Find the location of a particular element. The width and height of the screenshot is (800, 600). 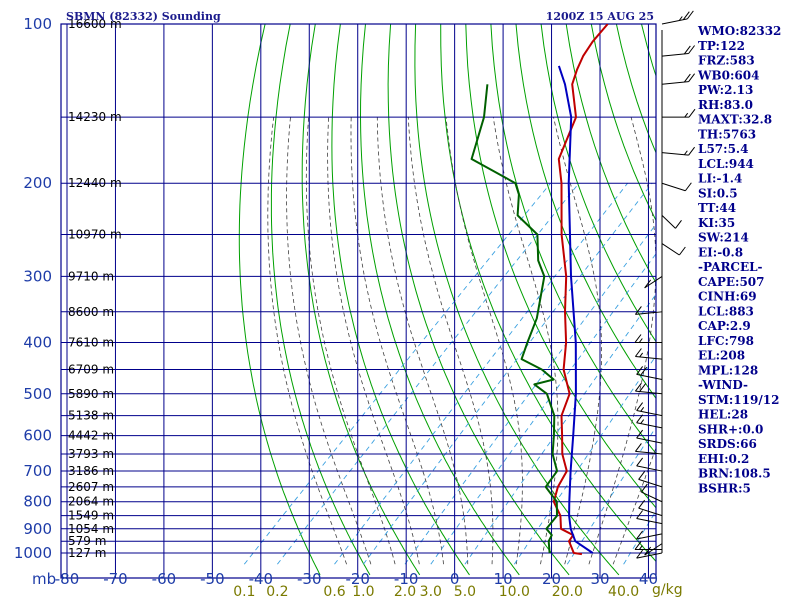

height-label: 8600 m is located at coordinates (91, 312).